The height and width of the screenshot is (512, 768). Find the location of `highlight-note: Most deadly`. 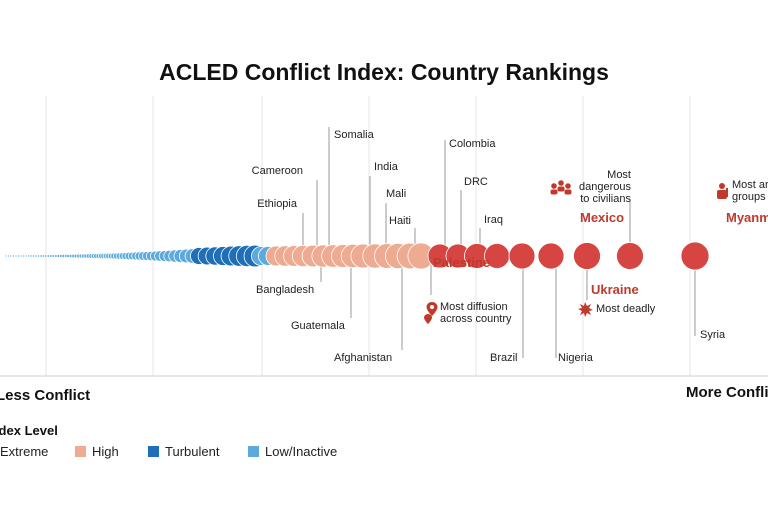

highlight-note: Most deadly is located at coordinates (626, 309).